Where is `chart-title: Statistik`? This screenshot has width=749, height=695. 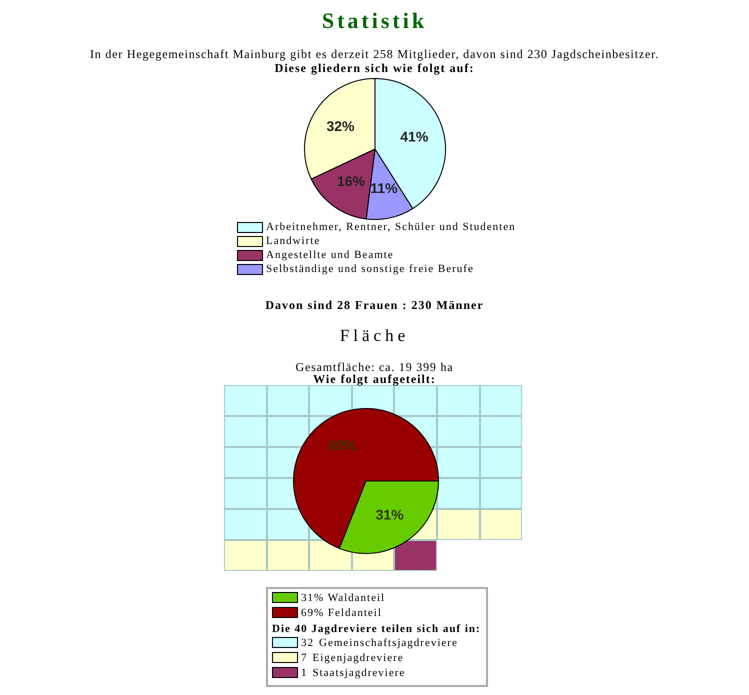
chart-title: Statistik is located at coordinates (374, 21).